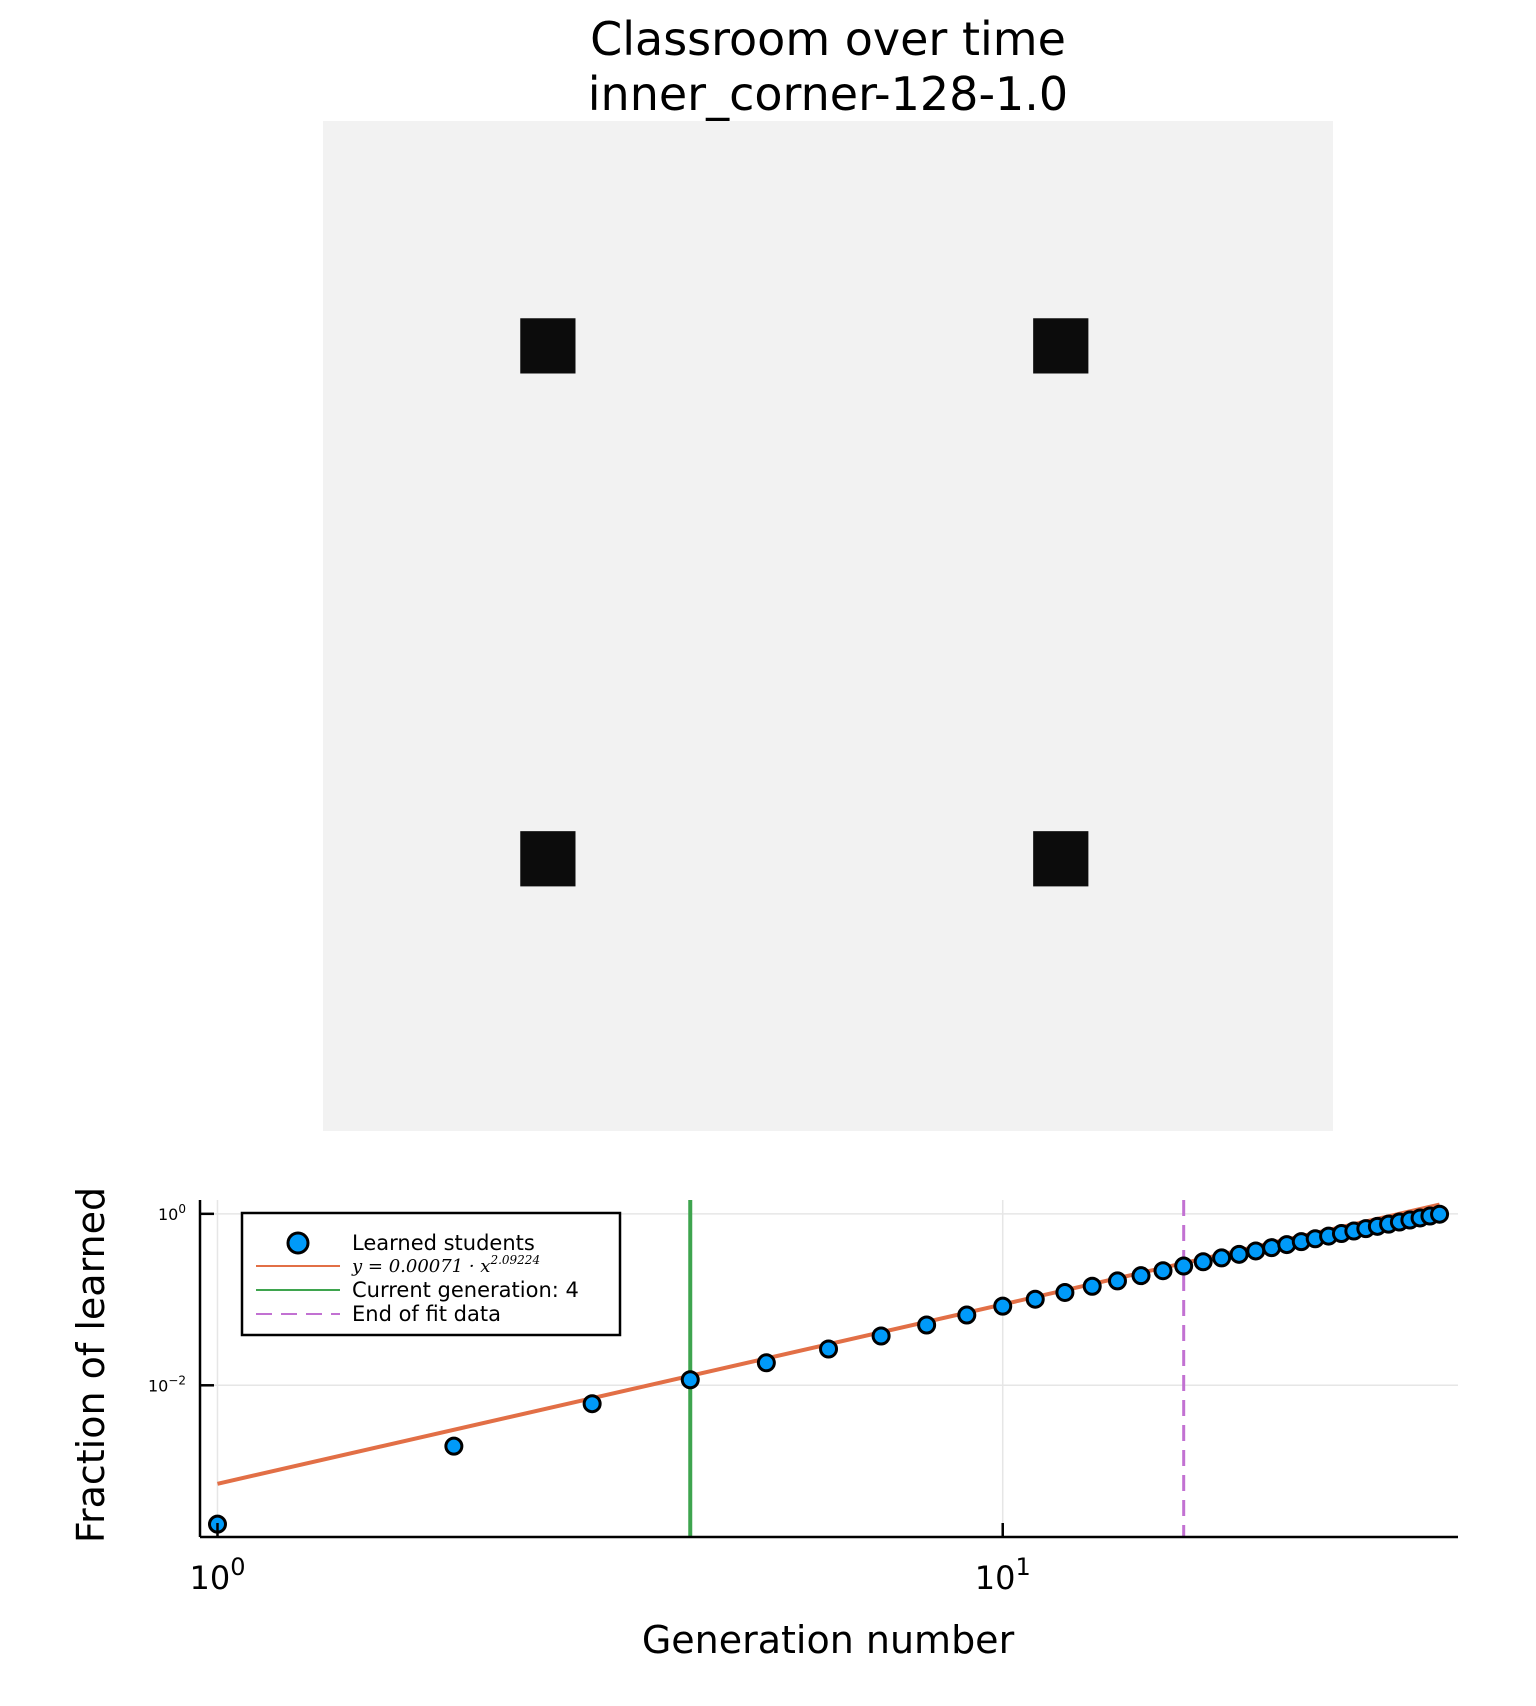 This screenshot has height=1706, width=1536. I want to click on legend-label: Learned students, so click(443, 1243).